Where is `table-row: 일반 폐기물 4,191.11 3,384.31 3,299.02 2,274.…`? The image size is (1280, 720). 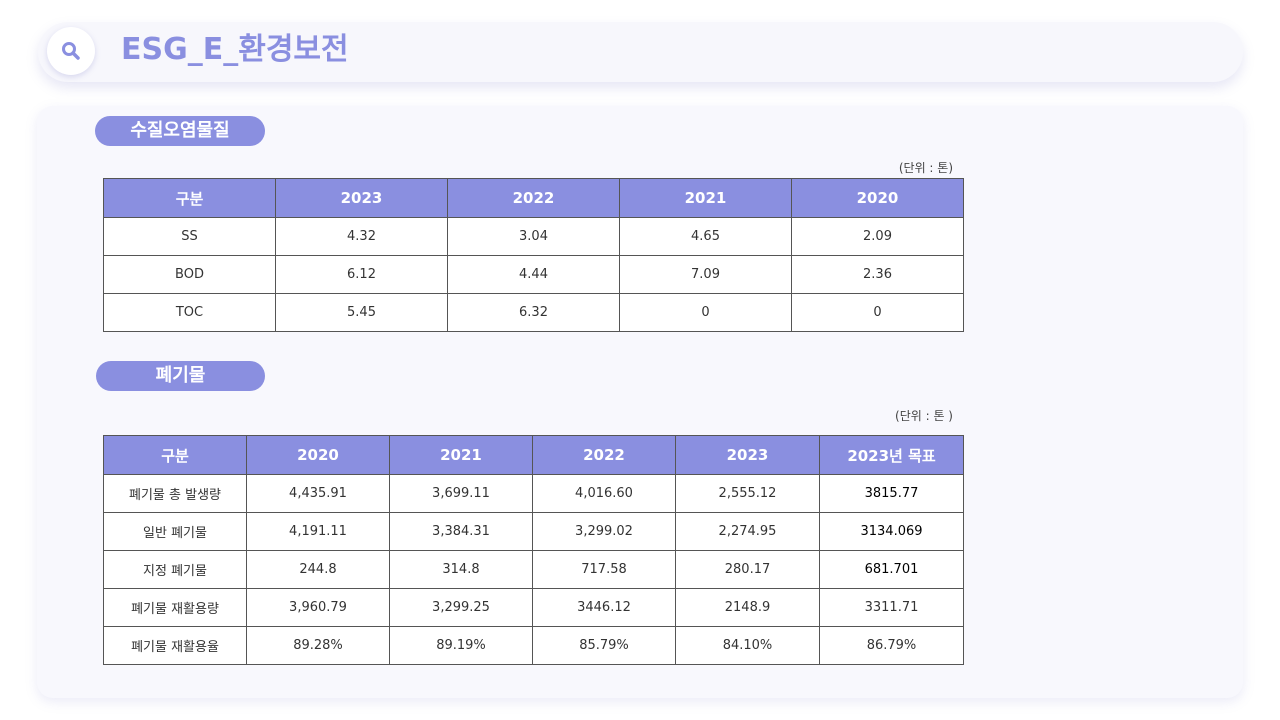
table-row: 일반 폐기물 4,191.11 3,384.31 3,299.02 2,274.… is located at coordinates (533, 531).